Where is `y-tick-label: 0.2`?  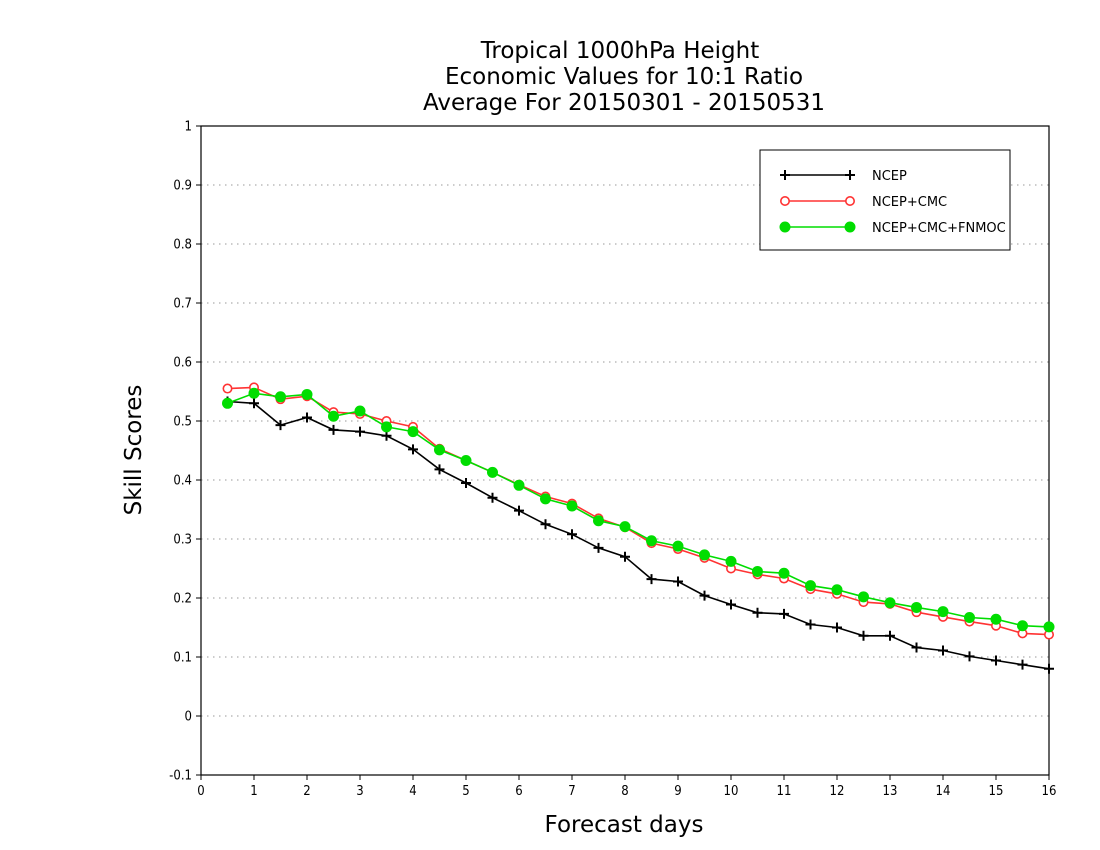
y-tick-label: 0.2 is located at coordinates (182, 599).